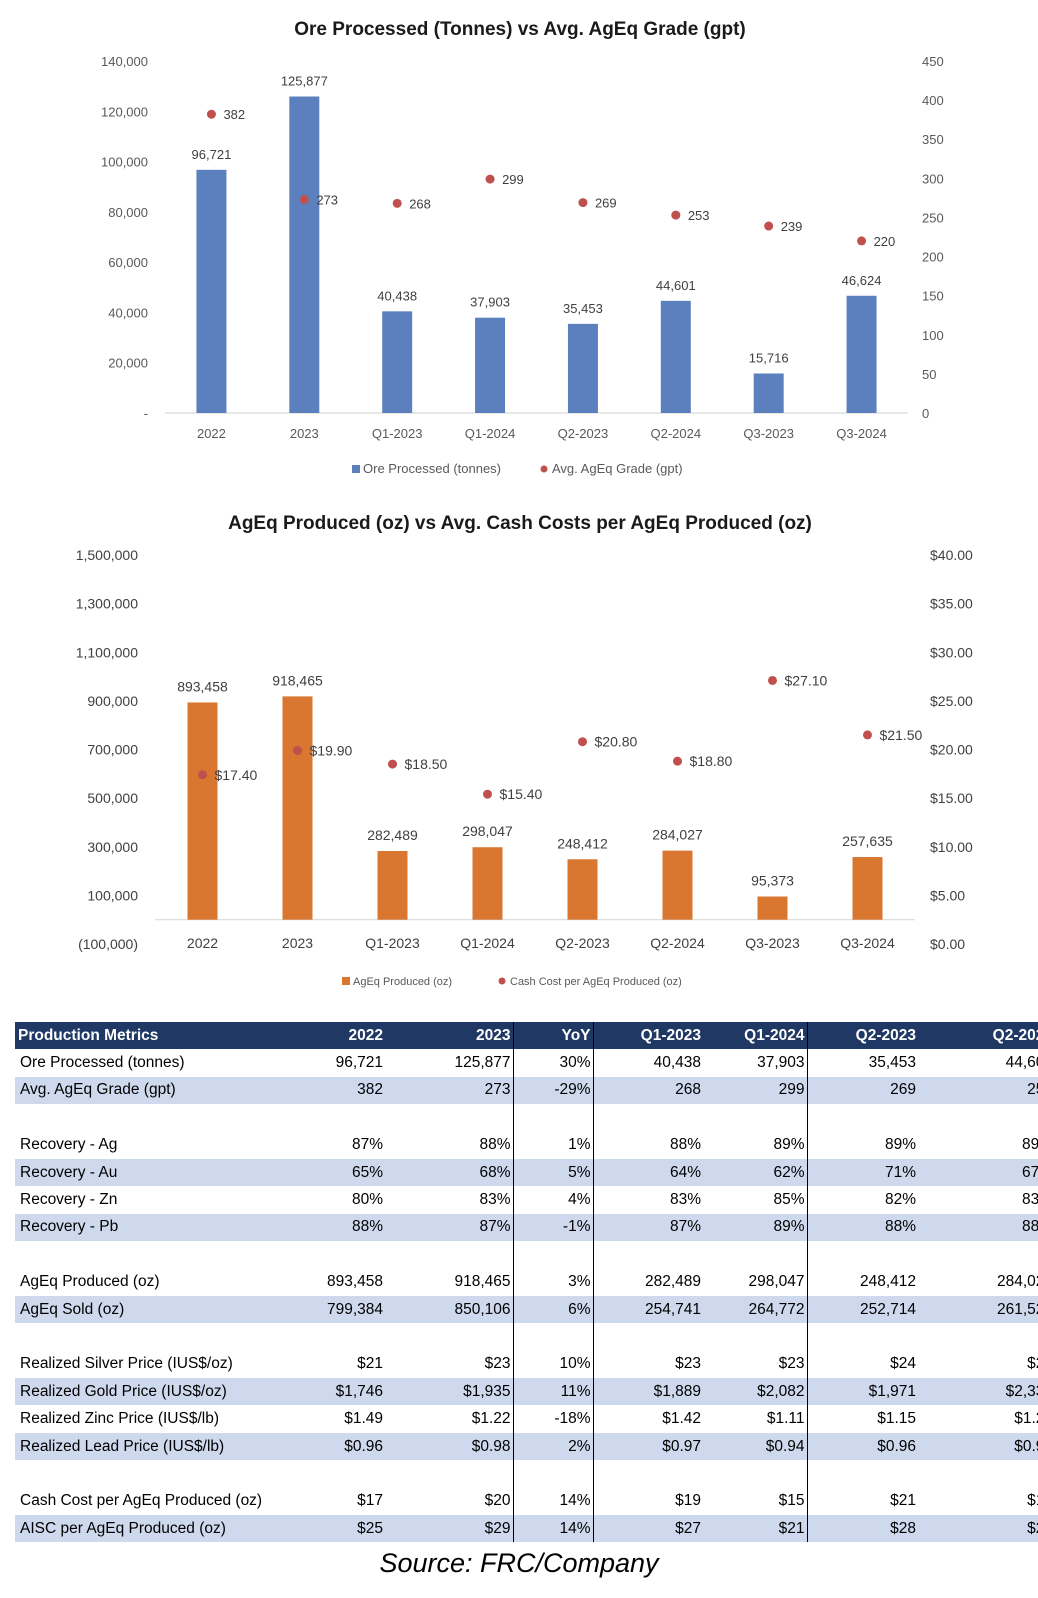 This screenshot has height=1598, width=1038. I want to click on table-cell: 382, so click(327, 1090).